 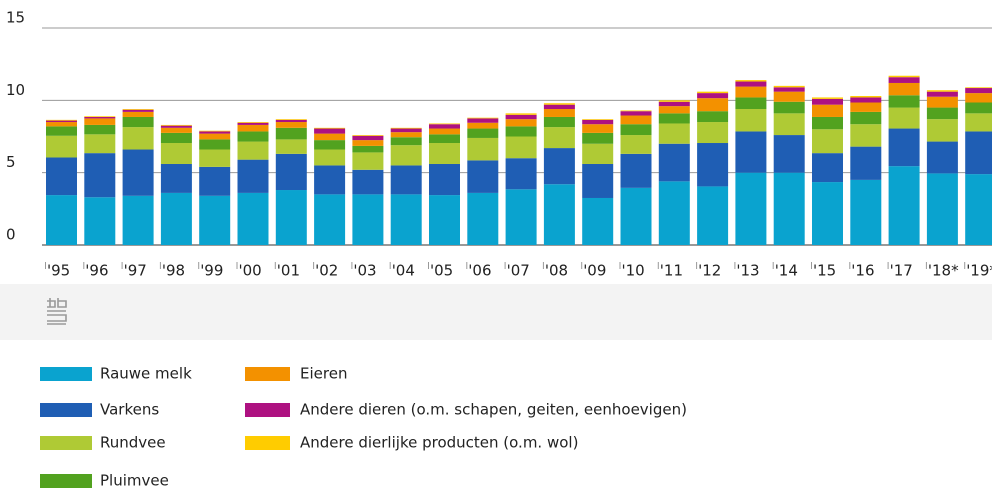 What do you see at coordinates (134, 480) in the screenshot?
I see `legend-label: Pluimvee` at bounding box center [134, 480].